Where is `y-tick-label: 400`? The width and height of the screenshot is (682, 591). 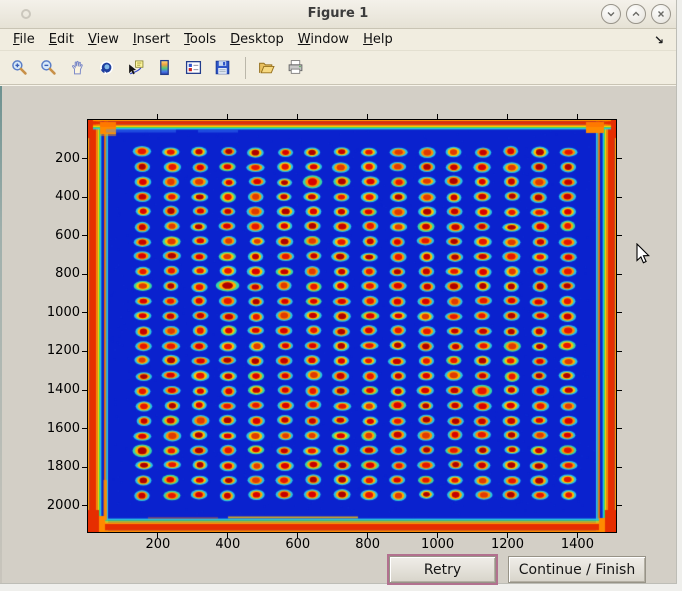 y-tick-label: 400 is located at coordinates (67, 197).